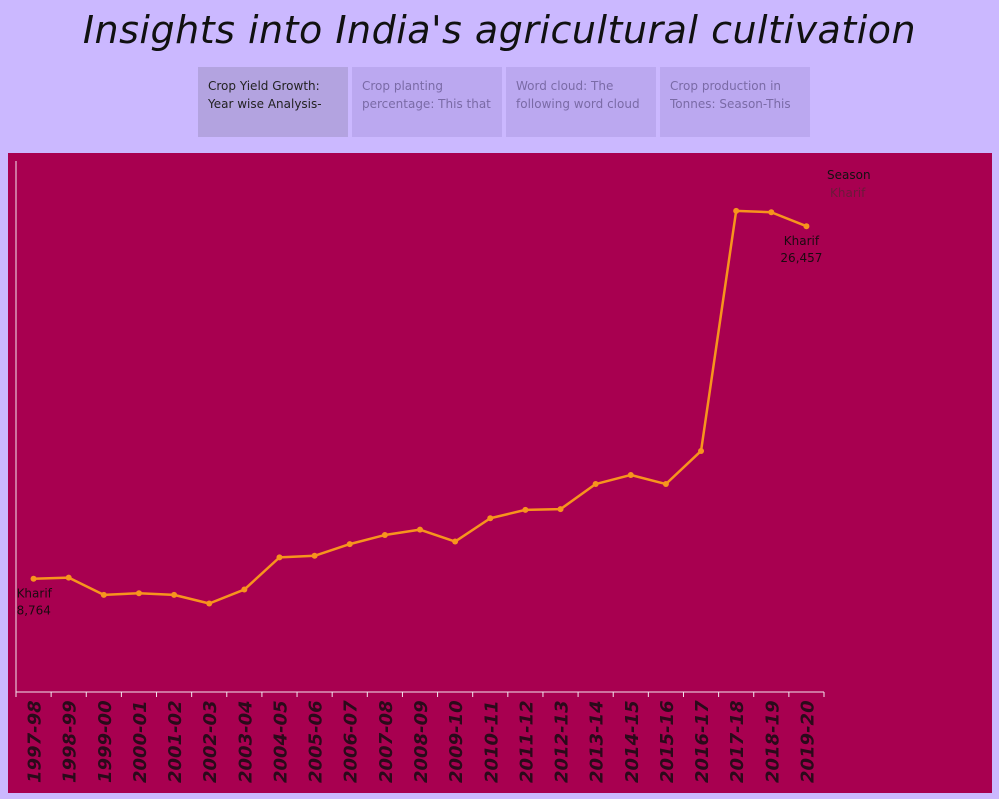 The width and height of the screenshot is (999, 799). What do you see at coordinates (175, 741) in the screenshot?
I see `x-tick-label: 2001-02` at bounding box center [175, 741].